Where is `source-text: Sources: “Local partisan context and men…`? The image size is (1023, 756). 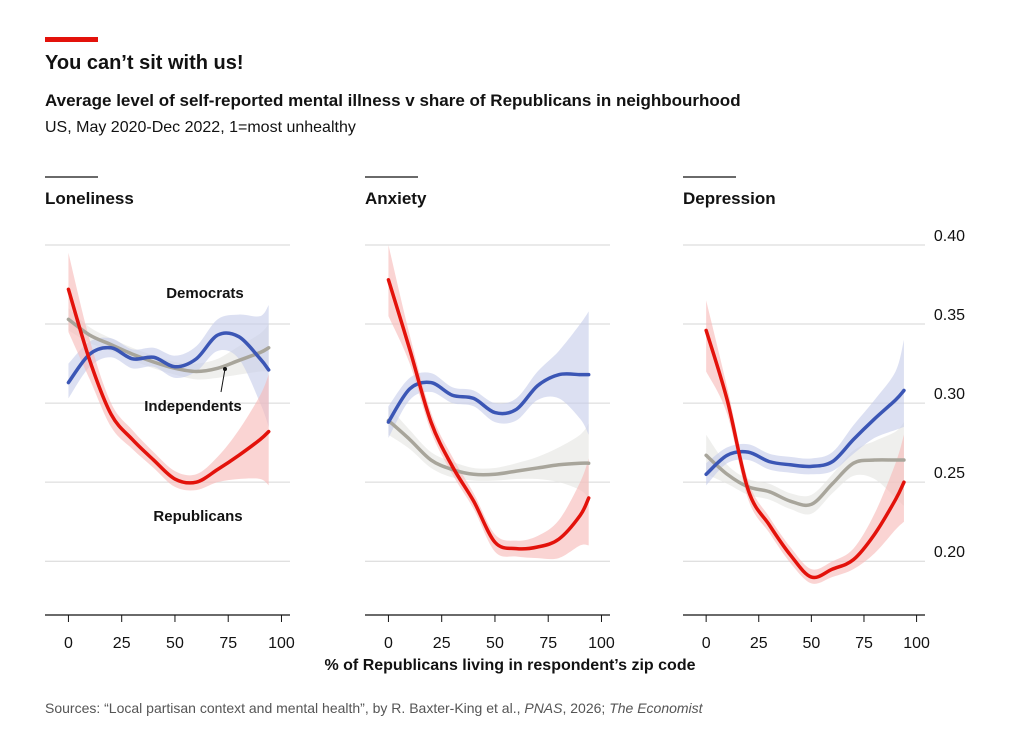
source-text: Sources: “Local partisan context and men… is located at coordinates (285, 708).